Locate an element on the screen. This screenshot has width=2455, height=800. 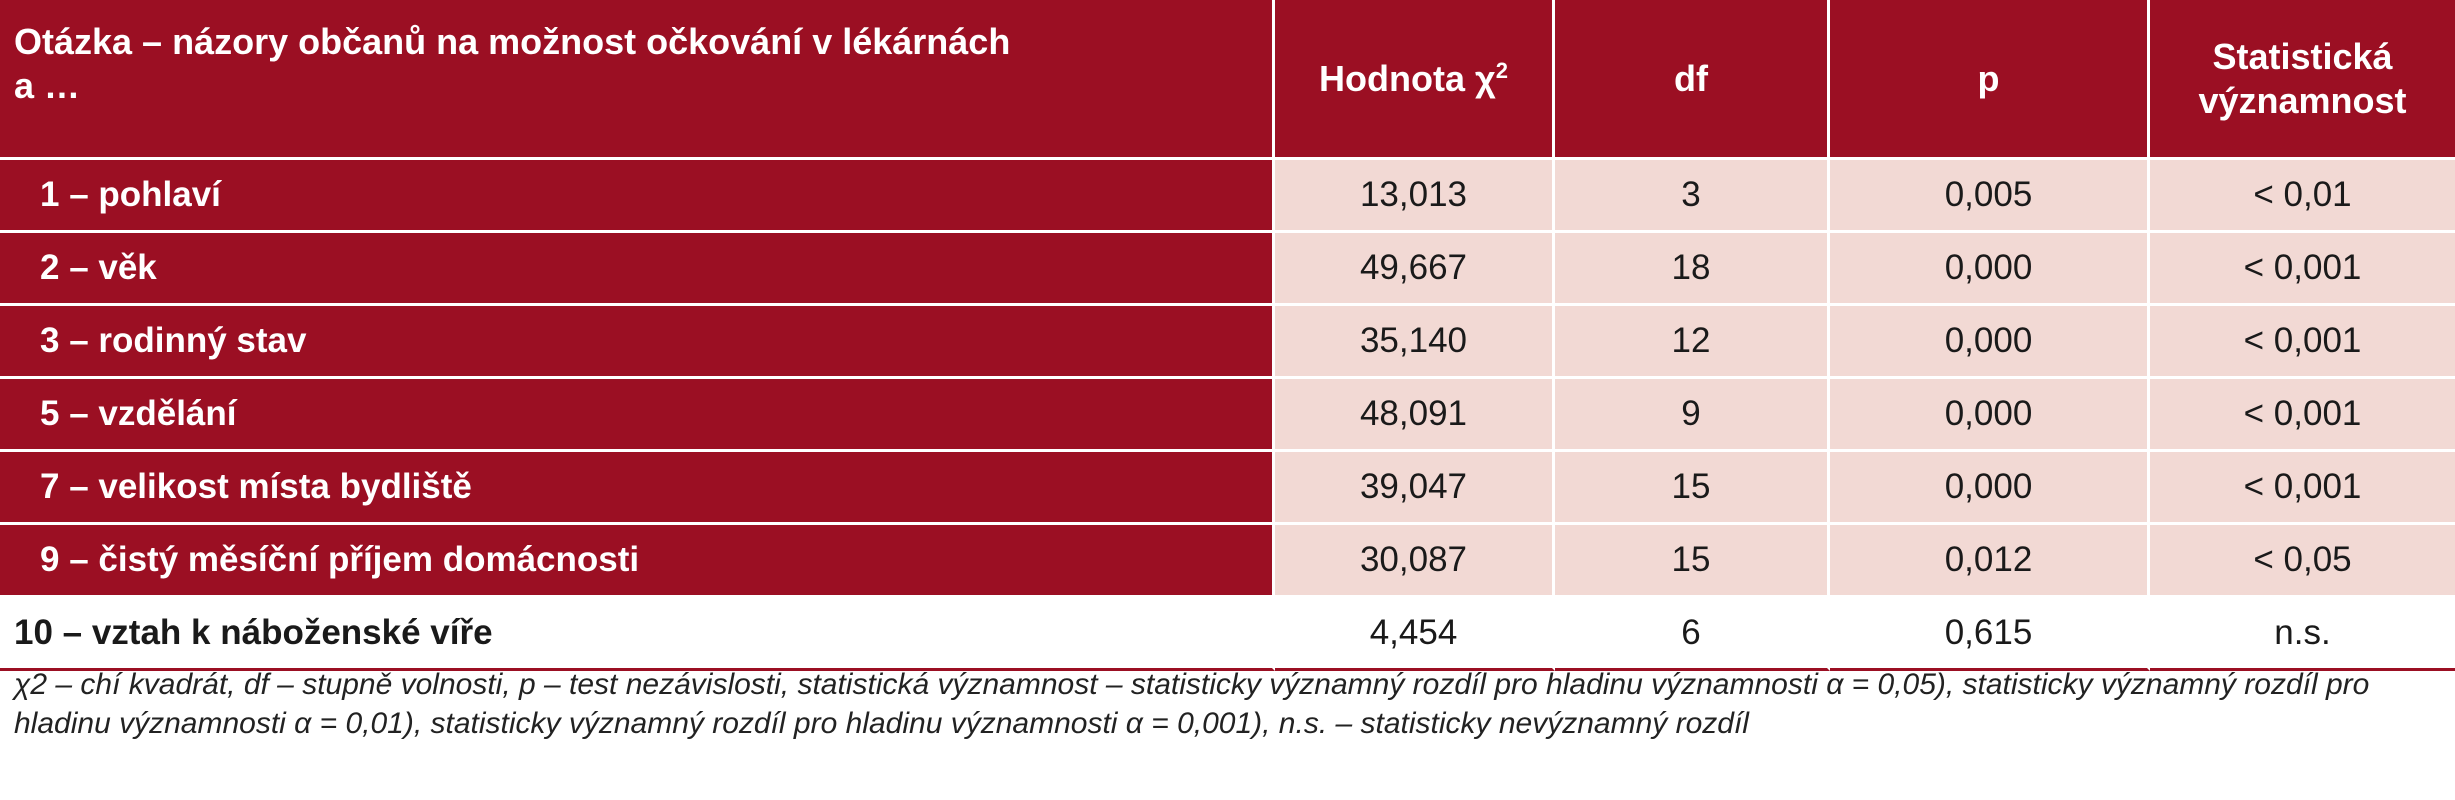
table-row: 5 – vzdělání 48,091 9 0,000 < 0,001 is located at coordinates (1227, 415).